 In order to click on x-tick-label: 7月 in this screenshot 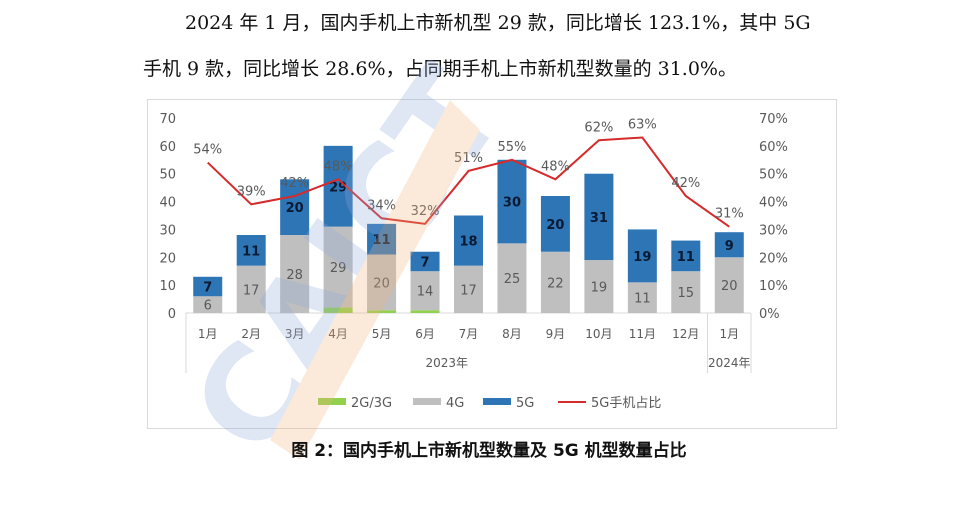, I will do `click(469, 334)`.